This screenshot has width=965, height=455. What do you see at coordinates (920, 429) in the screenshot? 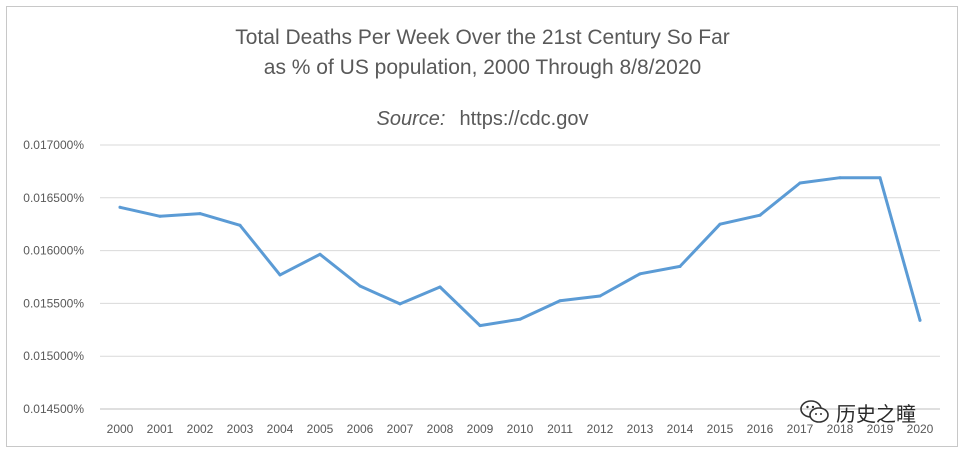
I see `x-tick-label: 2020` at bounding box center [920, 429].